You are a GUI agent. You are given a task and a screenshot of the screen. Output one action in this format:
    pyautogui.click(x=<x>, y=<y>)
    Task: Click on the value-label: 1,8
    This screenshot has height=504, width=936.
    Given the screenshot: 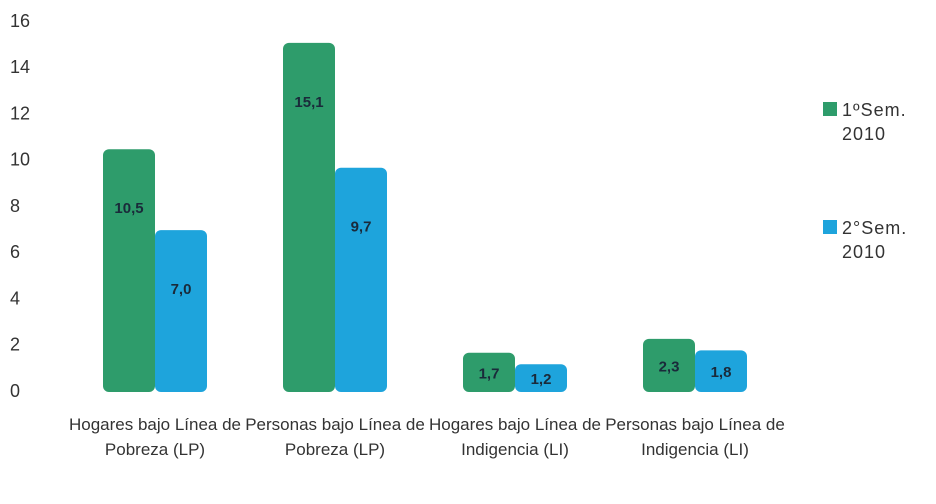 What is the action you would take?
    pyautogui.click(x=721, y=372)
    